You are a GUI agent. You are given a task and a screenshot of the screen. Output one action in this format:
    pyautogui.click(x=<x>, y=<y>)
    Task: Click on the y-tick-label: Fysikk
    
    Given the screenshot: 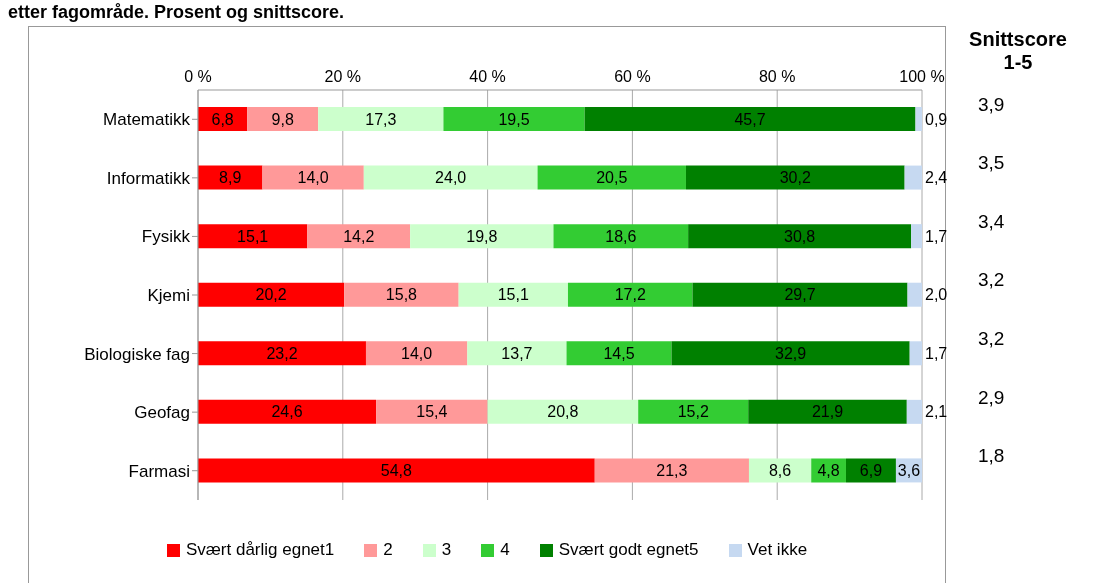 What is the action you would take?
    pyautogui.click(x=166, y=237)
    